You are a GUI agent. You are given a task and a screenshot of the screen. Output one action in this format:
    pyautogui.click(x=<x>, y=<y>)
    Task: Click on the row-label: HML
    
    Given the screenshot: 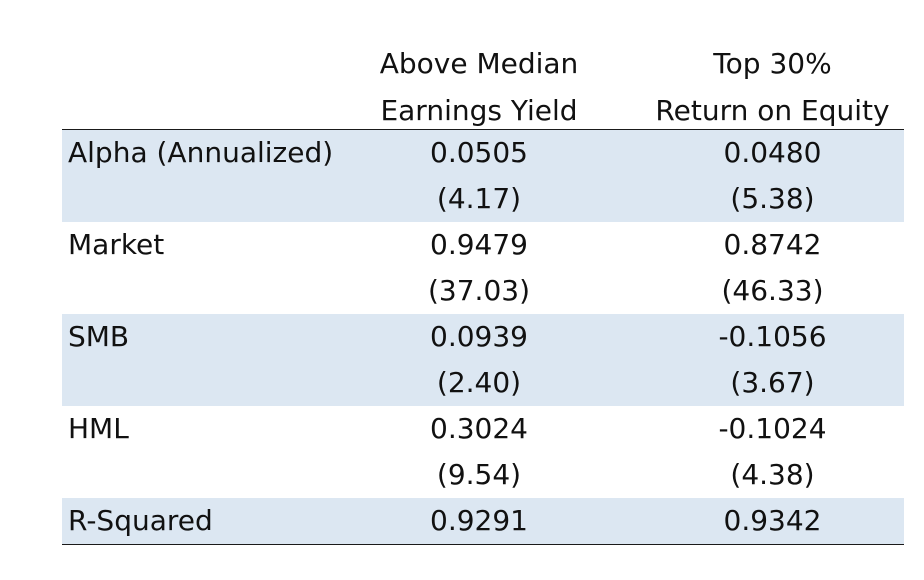 What is the action you would take?
    pyautogui.click(x=98, y=428)
    